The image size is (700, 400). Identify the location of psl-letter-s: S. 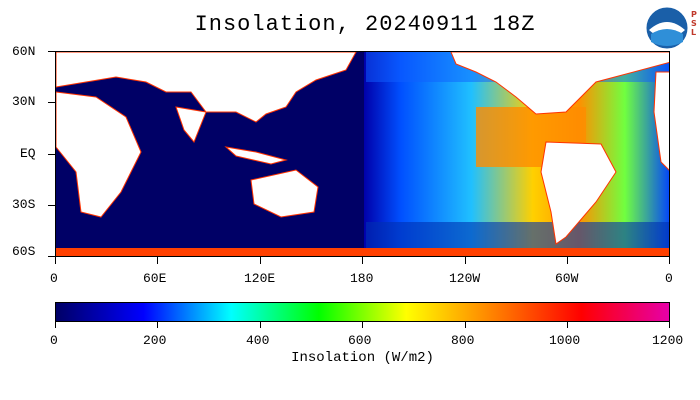
(694, 23).